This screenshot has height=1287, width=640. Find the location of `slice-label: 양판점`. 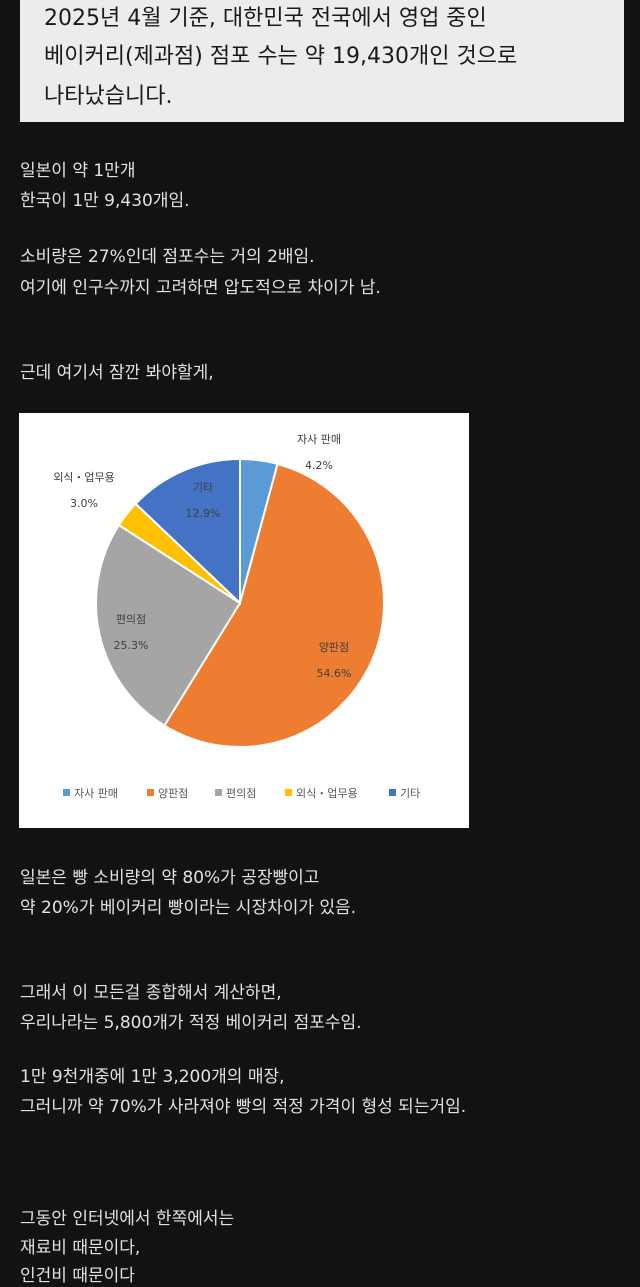

slice-label: 양판점 is located at coordinates (334, 647).